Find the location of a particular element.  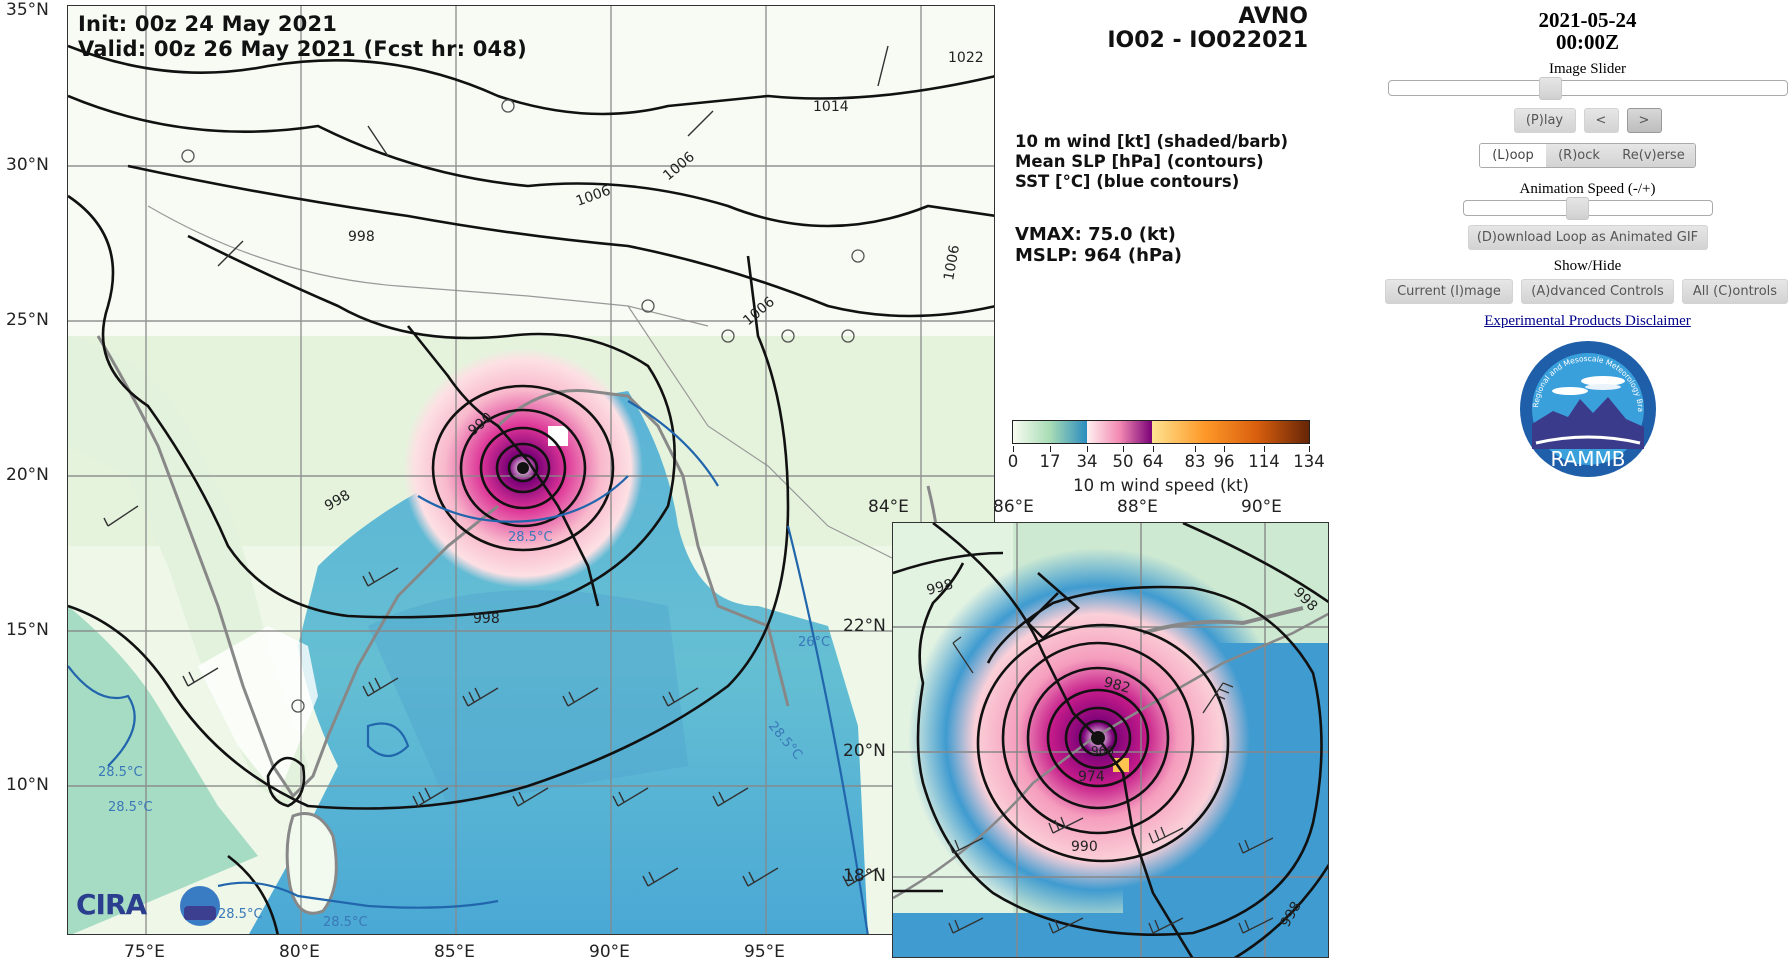

legend-sst: SST [°C] (blue contours) is located at coordinates (1127, 181).